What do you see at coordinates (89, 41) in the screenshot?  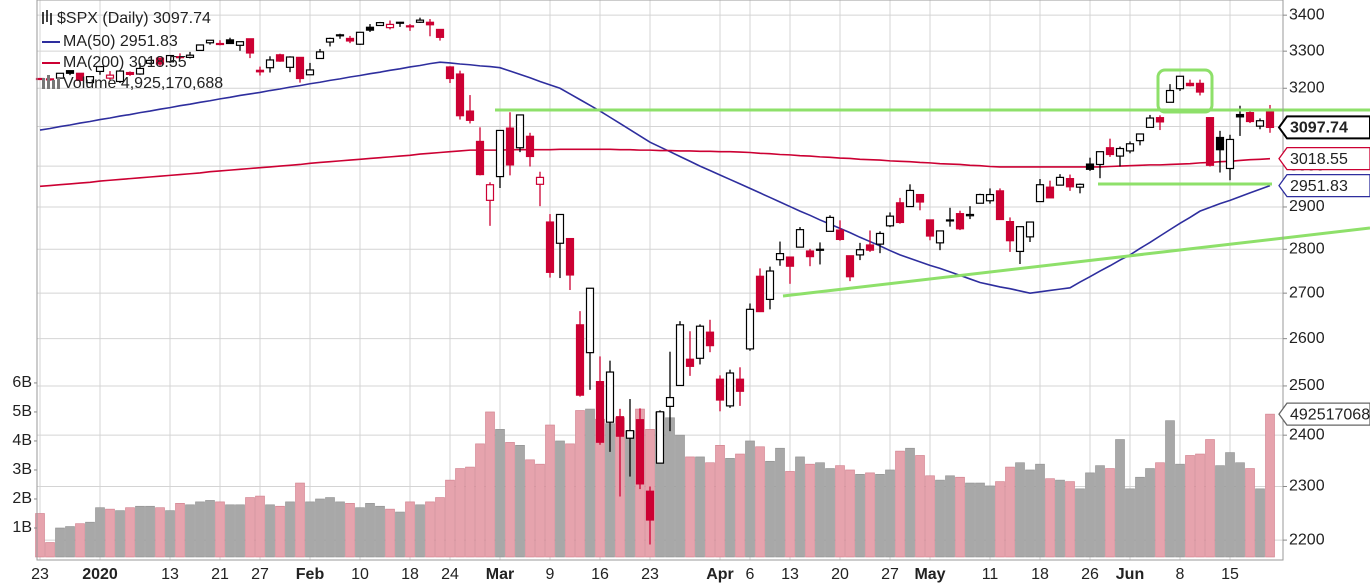 I see `legend-label: MA(50)` at bounding box center [89, 41].